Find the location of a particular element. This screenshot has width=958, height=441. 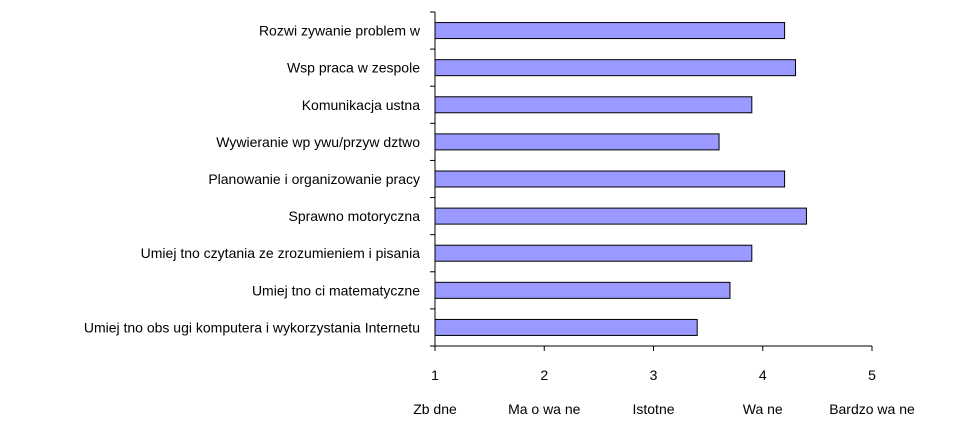

category-label-1: Rozwi zywanie problem w is located at coordinates (340, 31).